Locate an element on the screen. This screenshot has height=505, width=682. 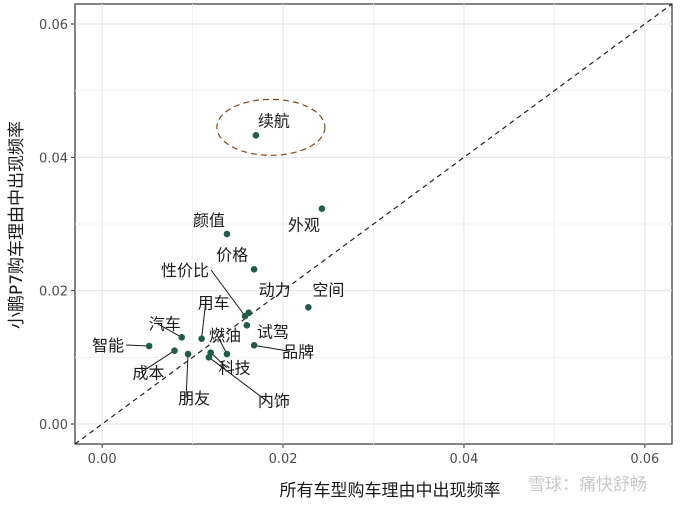
point-label: 汽车 is located at coordinates (165, 323).